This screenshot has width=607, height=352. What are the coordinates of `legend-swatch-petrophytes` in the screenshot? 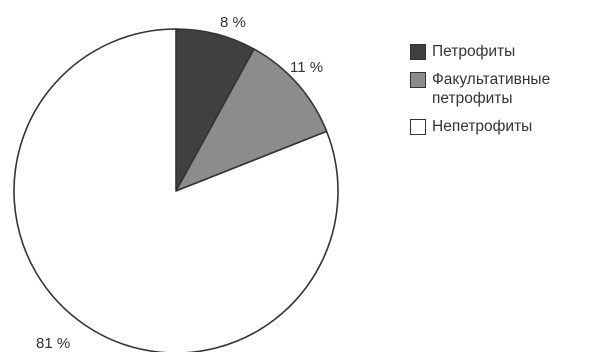 It's located at (418, 52).